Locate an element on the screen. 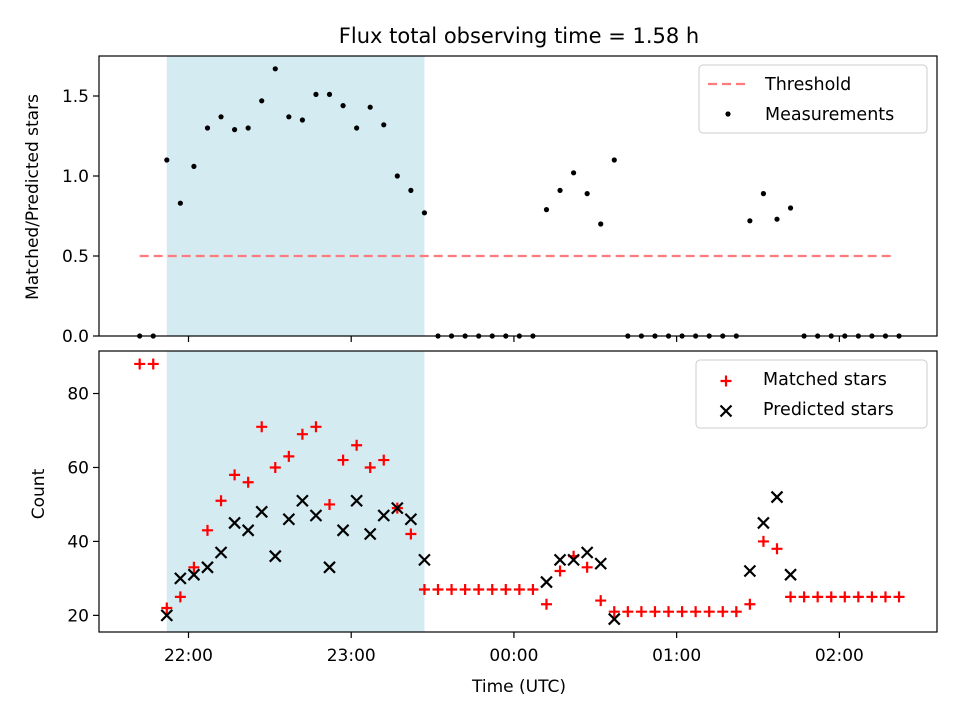 The height and width of the screenshot is (720, 960). legend-threshold-label: Threshold is located at coordinates (807, 85).